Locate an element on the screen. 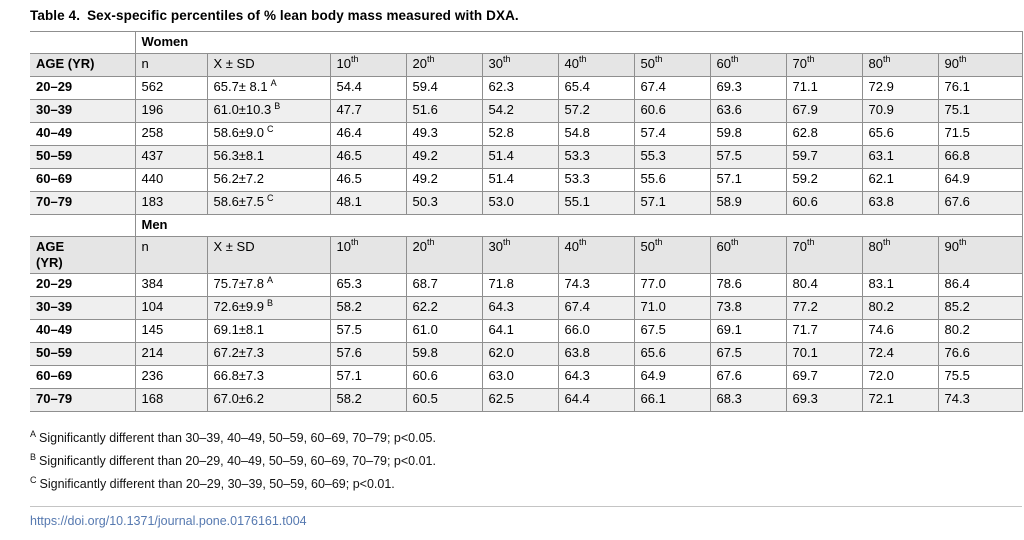 The height and width of the screenshot is (540, 1024). col-header-xsd: X ± SD is located at coordinates (268, 65).